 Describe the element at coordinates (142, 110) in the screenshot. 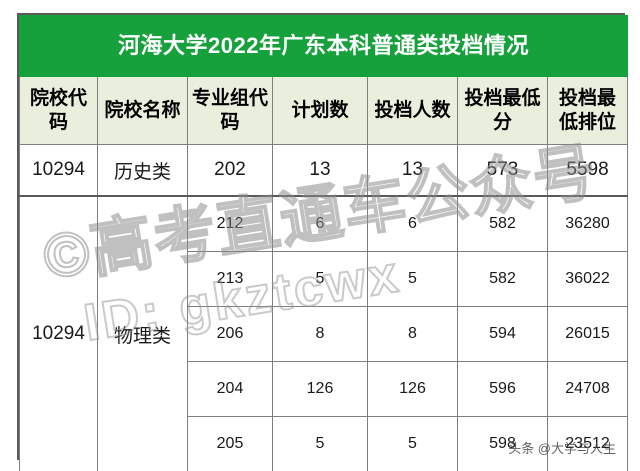

I see `column-header-school-name: 院校名称` at that location.